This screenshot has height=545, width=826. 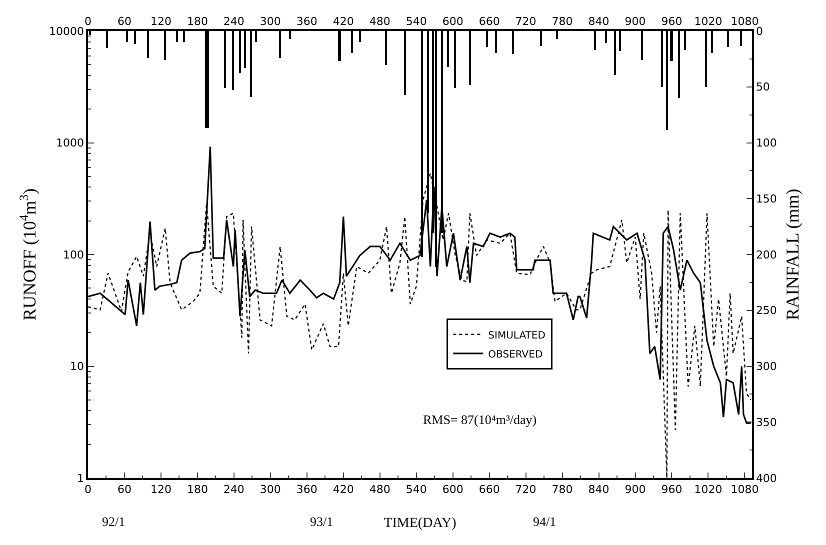 I want to click on x-tick-label: 900, so click(x=635, y=21).